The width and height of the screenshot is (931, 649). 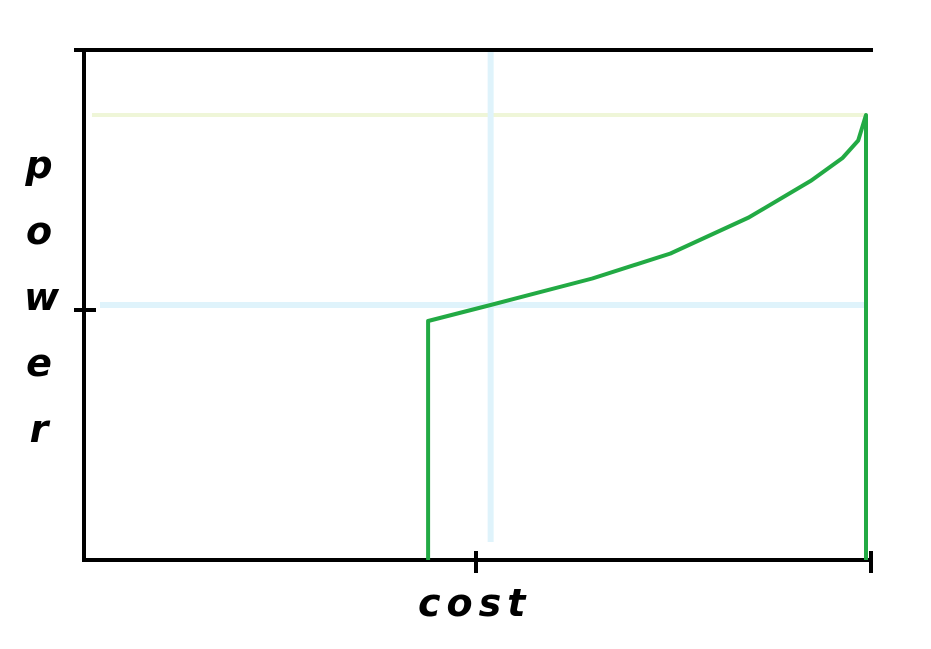 I want to click on y-axis-label: power, so click(x=42, y=297).